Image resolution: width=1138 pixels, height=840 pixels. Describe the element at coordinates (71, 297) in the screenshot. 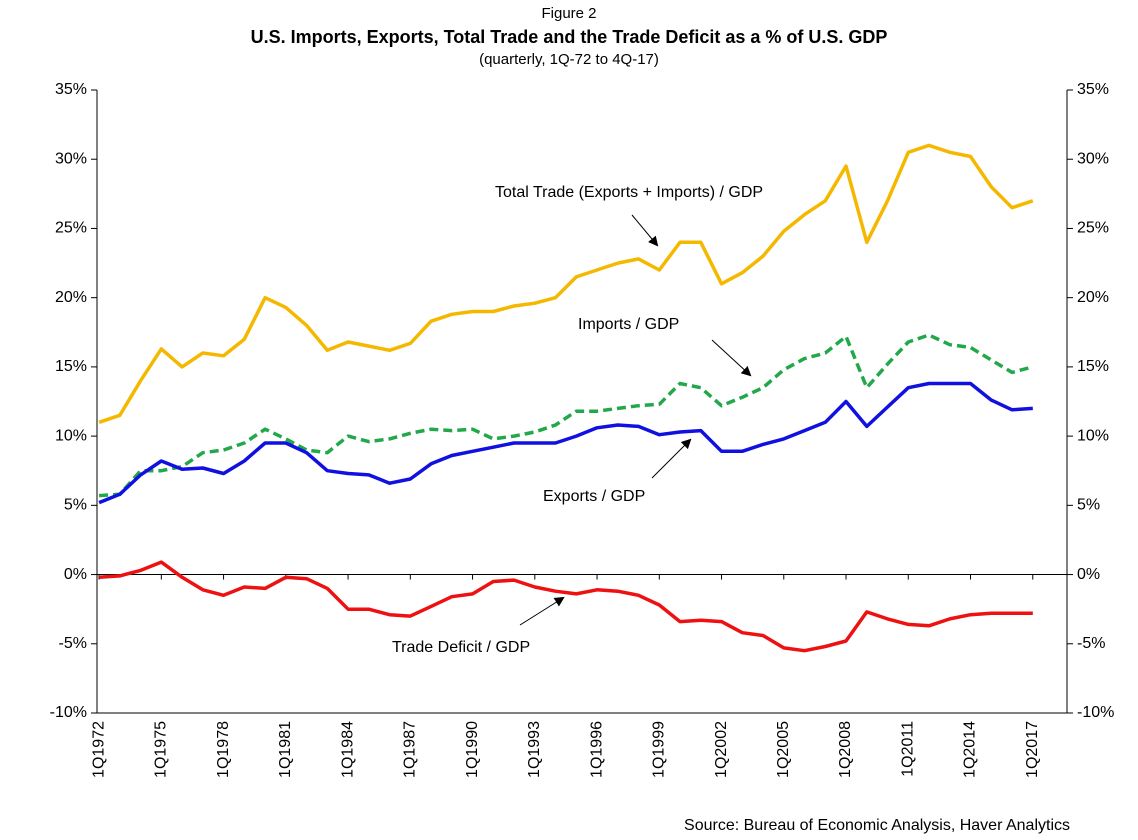

I see `y-tick-label: 20%` at that location.